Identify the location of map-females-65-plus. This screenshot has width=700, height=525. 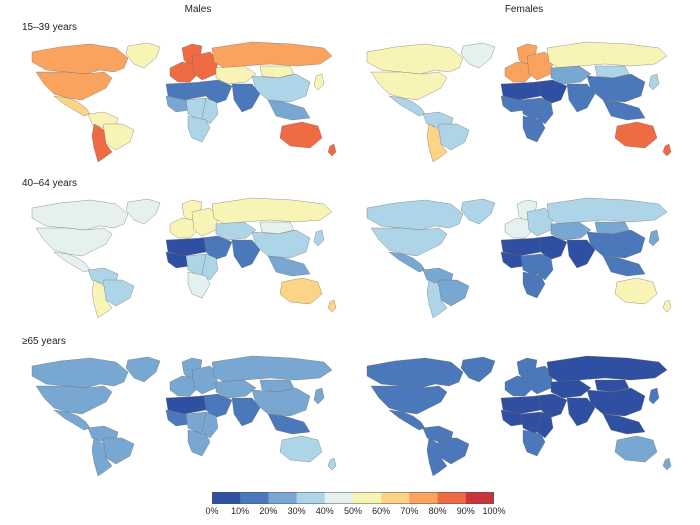
(515, 414).